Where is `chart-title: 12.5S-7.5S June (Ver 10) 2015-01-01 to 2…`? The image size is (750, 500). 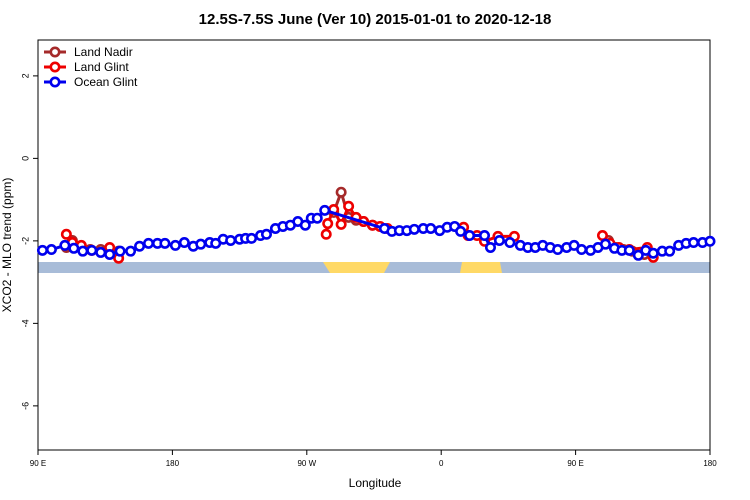
chart-title: 12.5S-7.5S June (Ver 10) 2015-01-01 to 2… is located at coordinates (375, 19).